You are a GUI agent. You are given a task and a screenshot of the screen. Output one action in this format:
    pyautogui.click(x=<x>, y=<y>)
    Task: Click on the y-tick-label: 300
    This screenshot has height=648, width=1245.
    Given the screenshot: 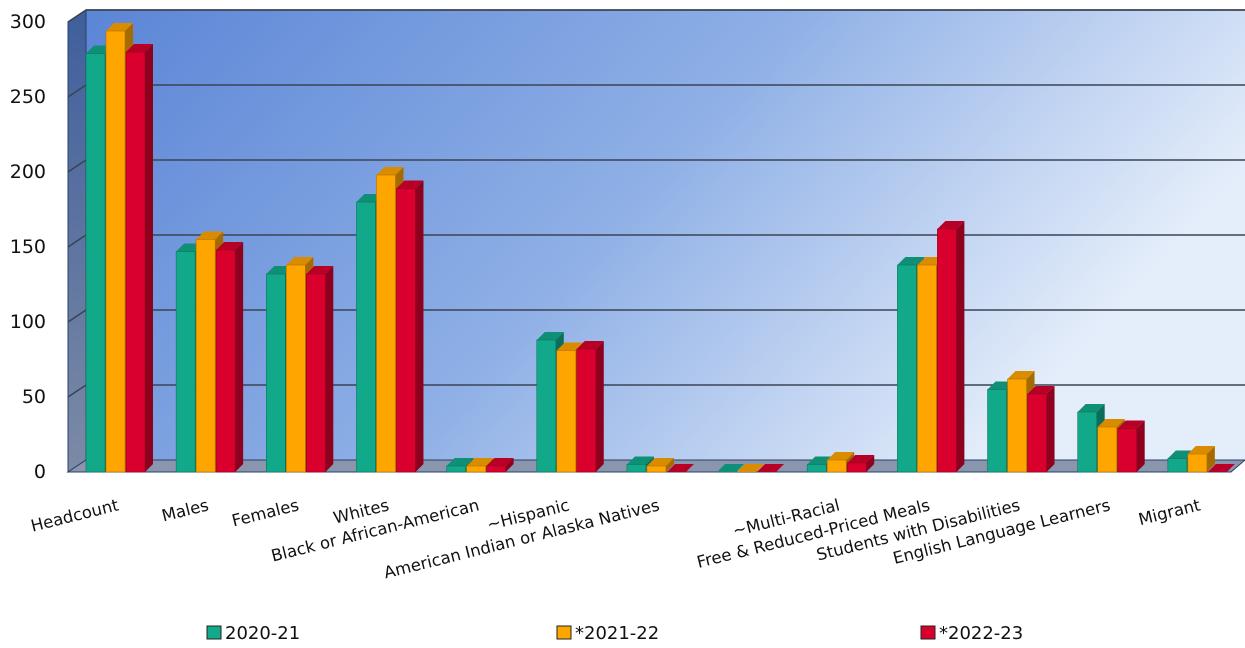 What is the action you would take?
    pyautogui.click(x=28, y=22)
    